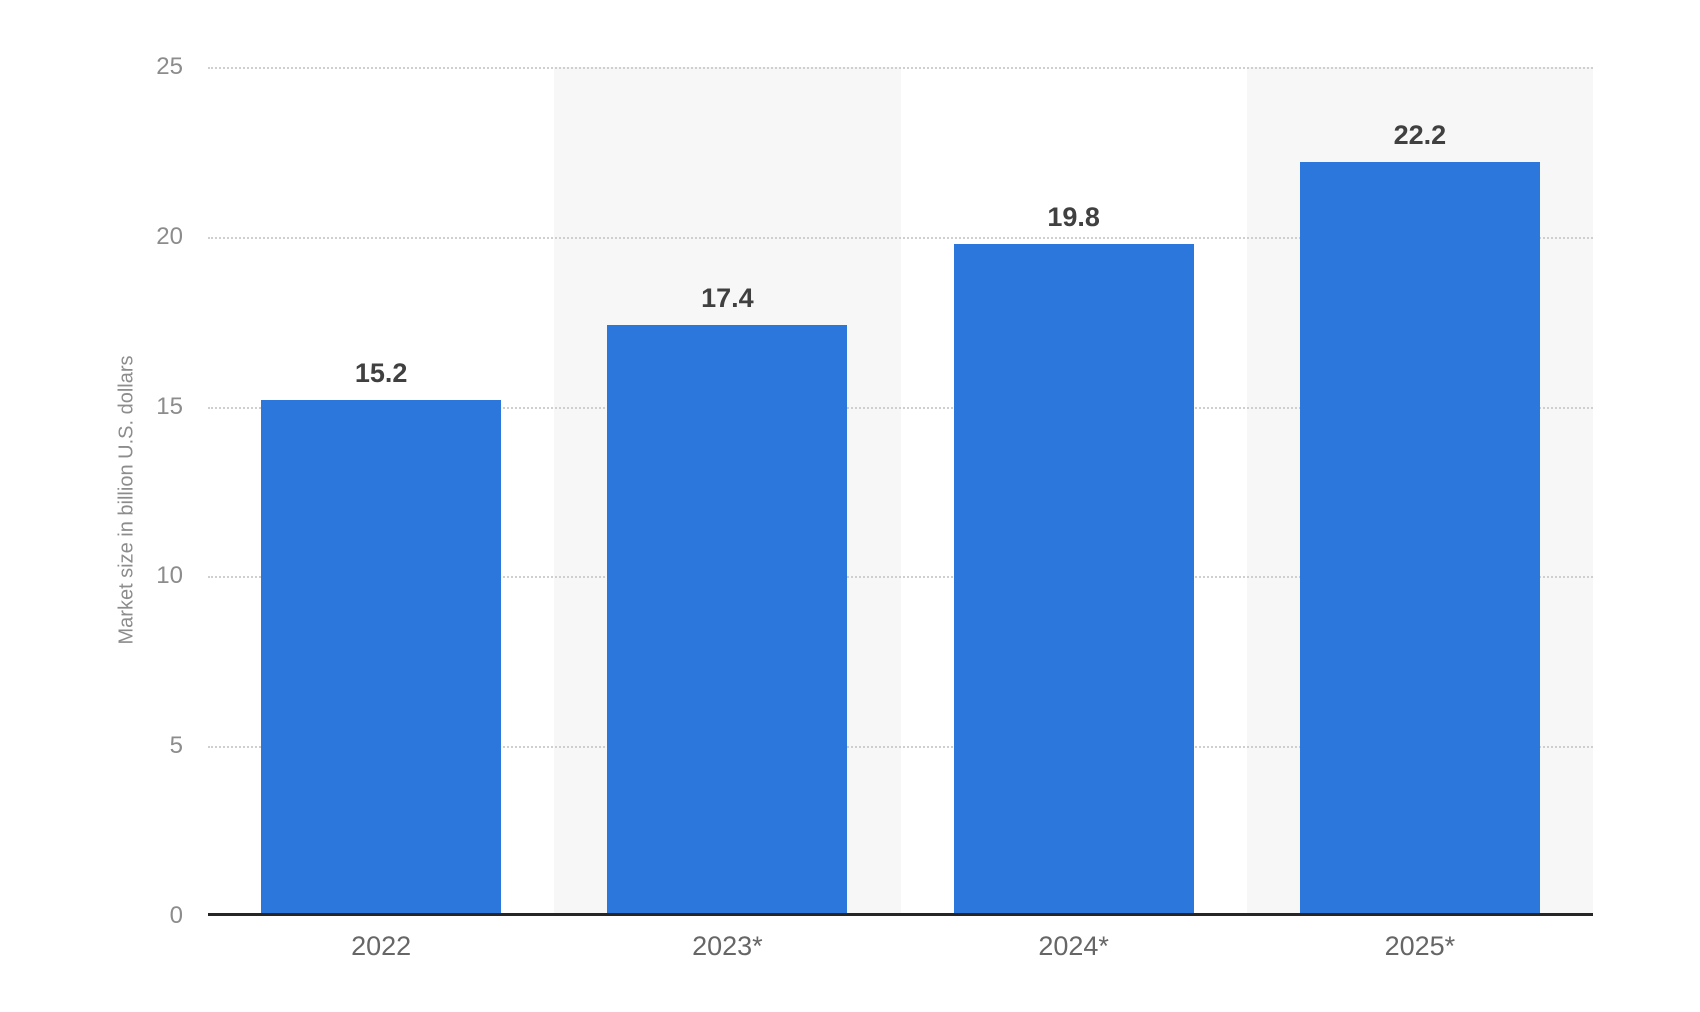  I want to click on bar-2023, so click(727, 620).